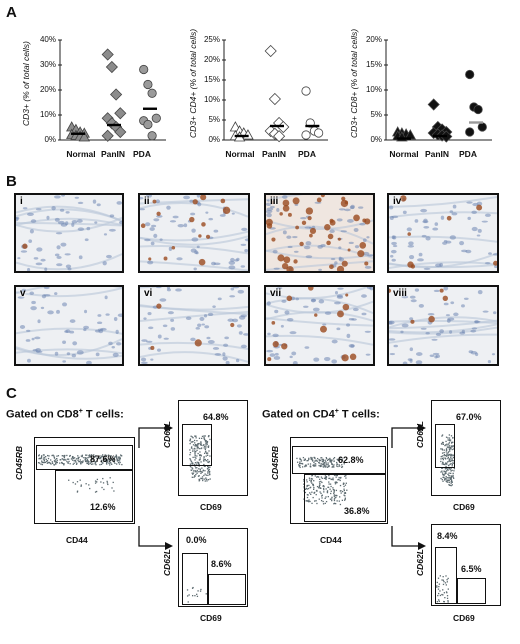 This screenshot has height=644, width=520. I want to click on chart3-ylabel: CD3+ CD8+ (% of total cells), so click(354, 83).